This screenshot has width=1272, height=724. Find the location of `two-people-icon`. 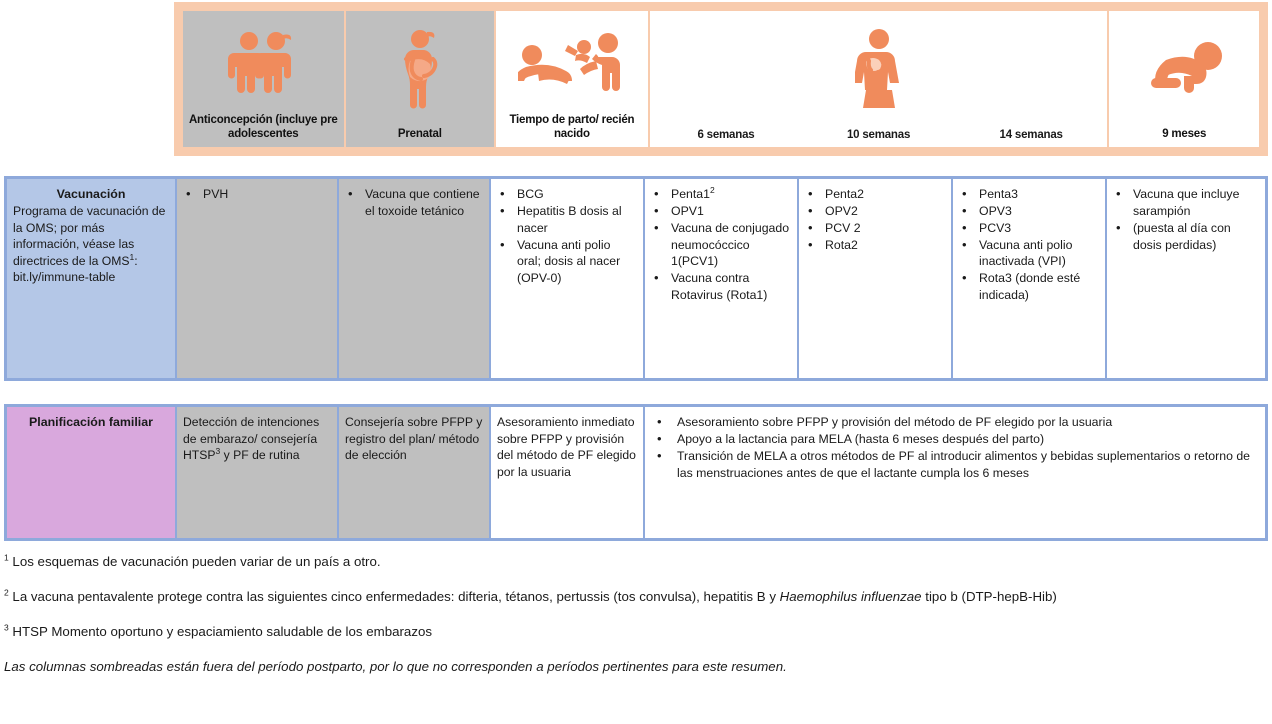

two-people-icon is located at coordinates (263, 62).